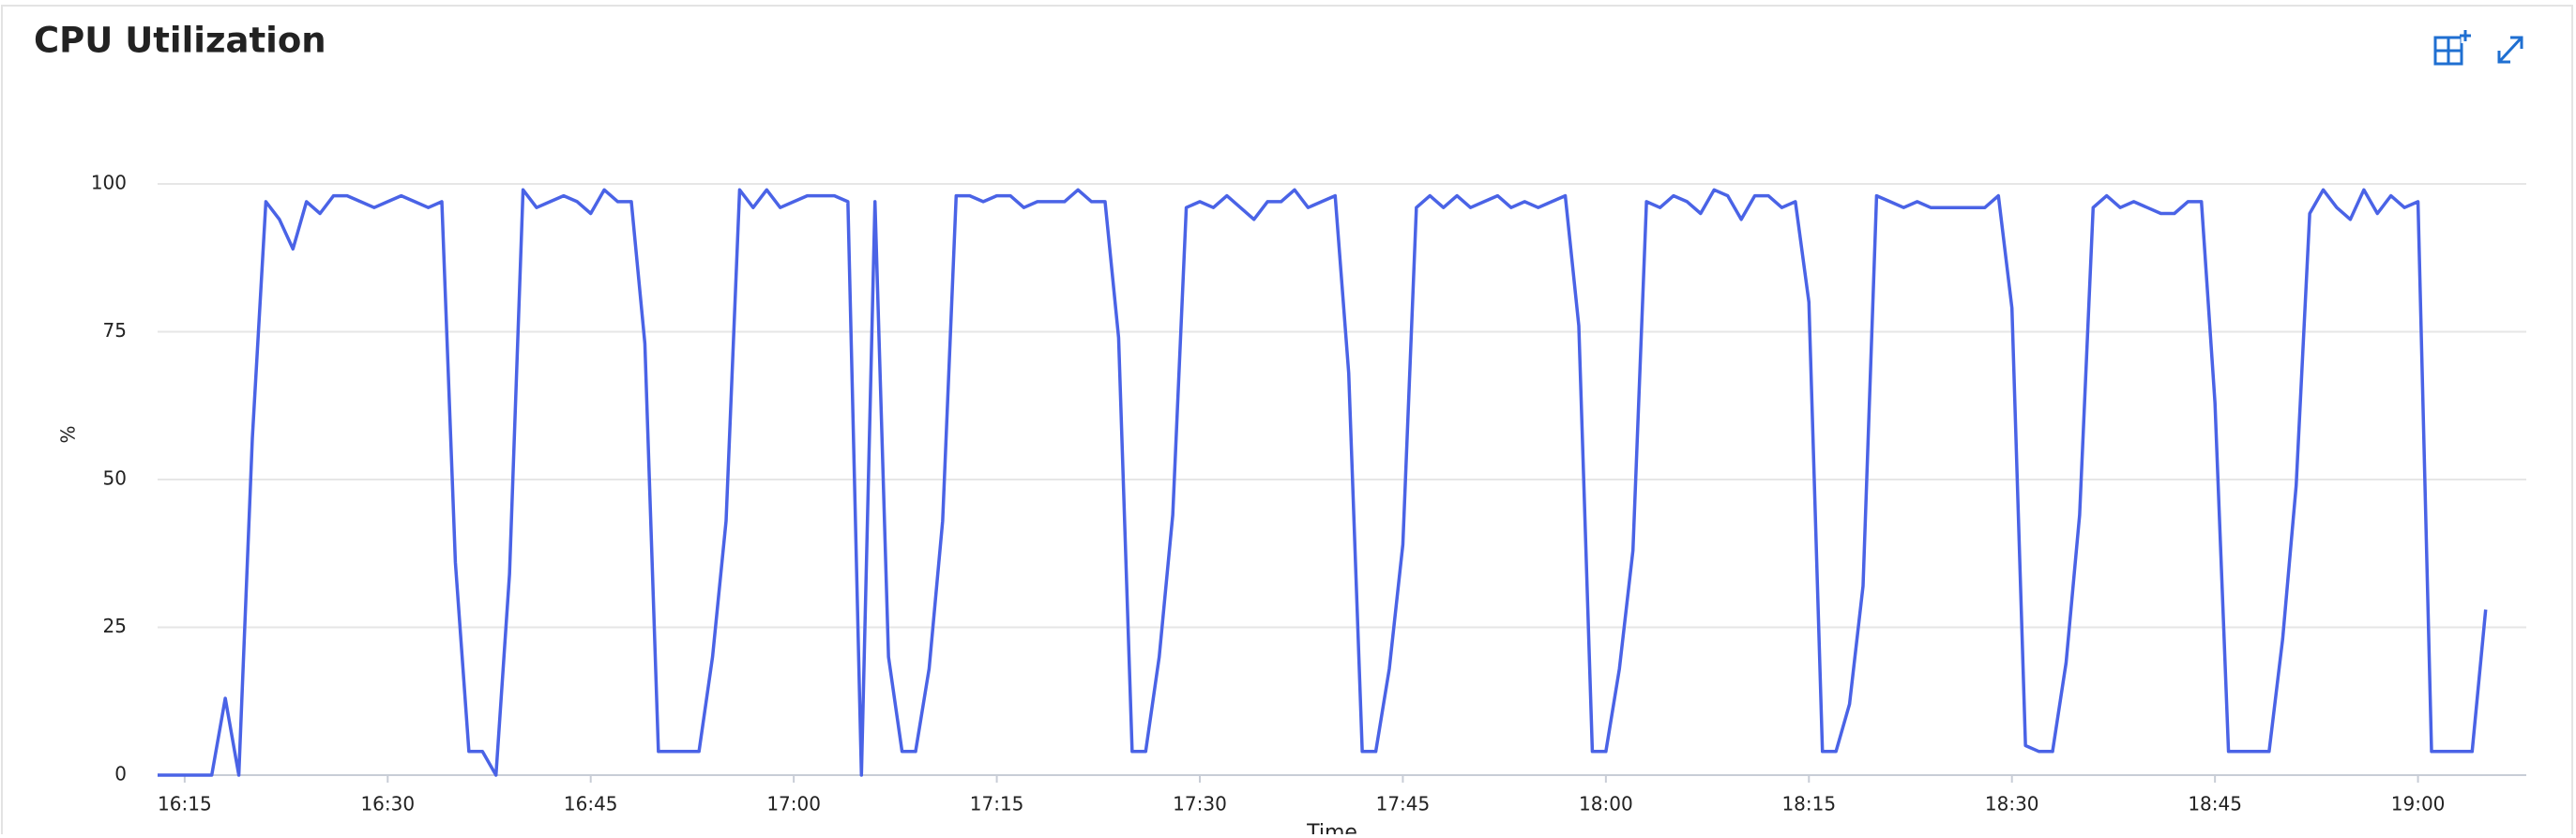 The height and width of the screenshot is (838, 2576). Describe the element at coordinates (591, 804) in the screenshot. I see `x-tick-label: 16:45` at that location.